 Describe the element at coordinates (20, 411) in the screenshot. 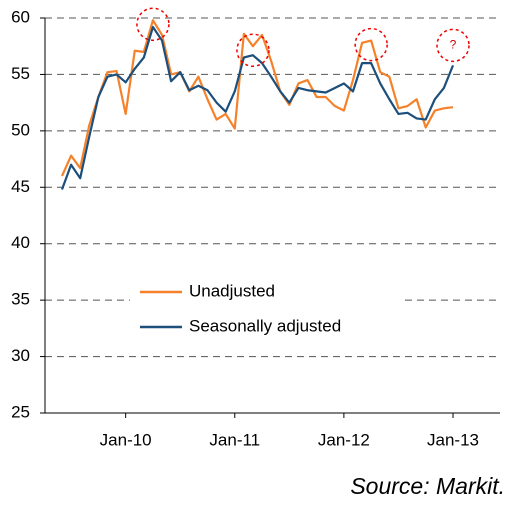

I see `y-tick-label: 25` at that location.